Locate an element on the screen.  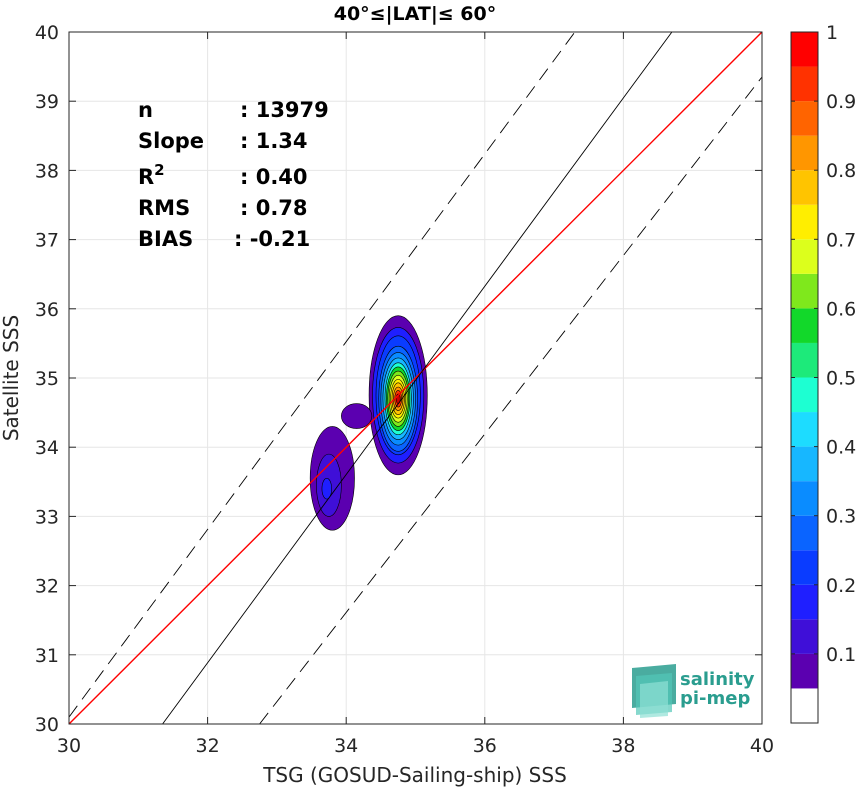
colorbar-tick-label: 0.1 is located at coordinates (841, 655).